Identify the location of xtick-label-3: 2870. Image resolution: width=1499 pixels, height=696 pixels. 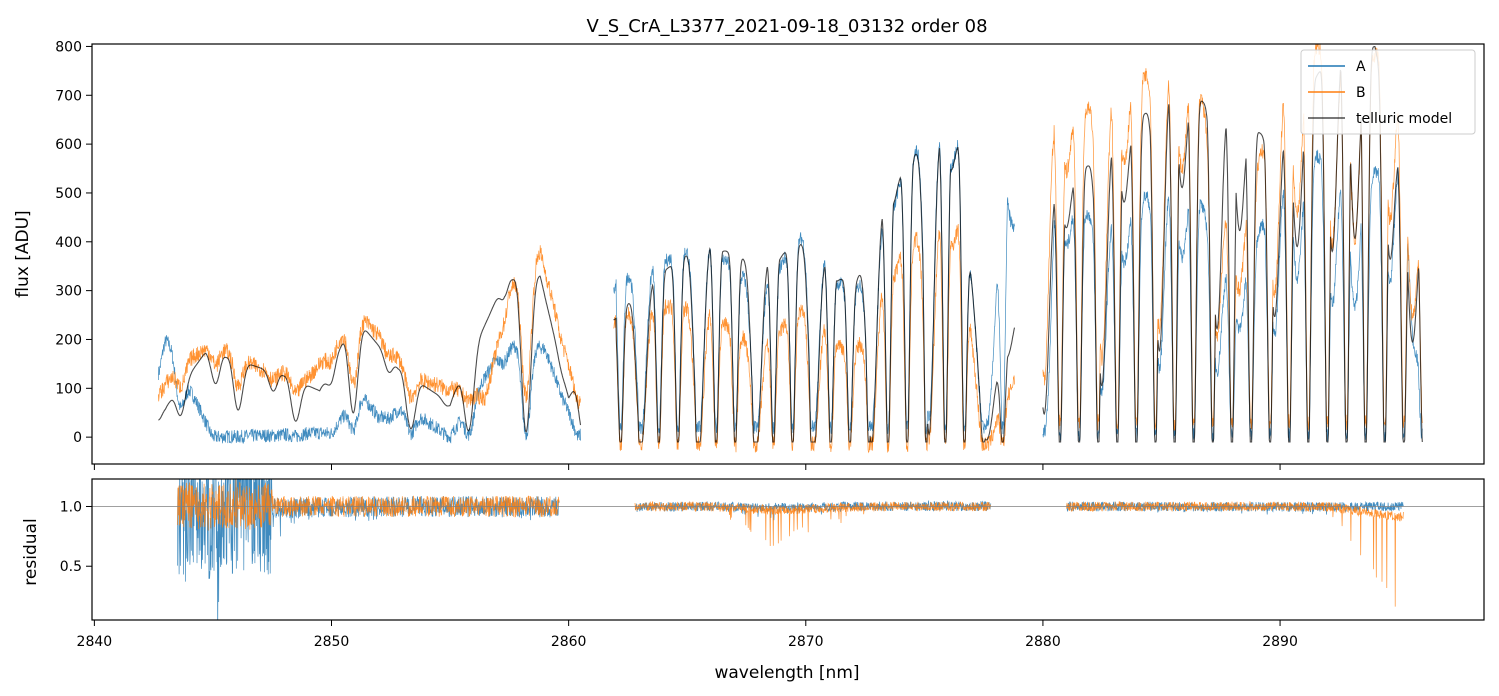
(806, 642).